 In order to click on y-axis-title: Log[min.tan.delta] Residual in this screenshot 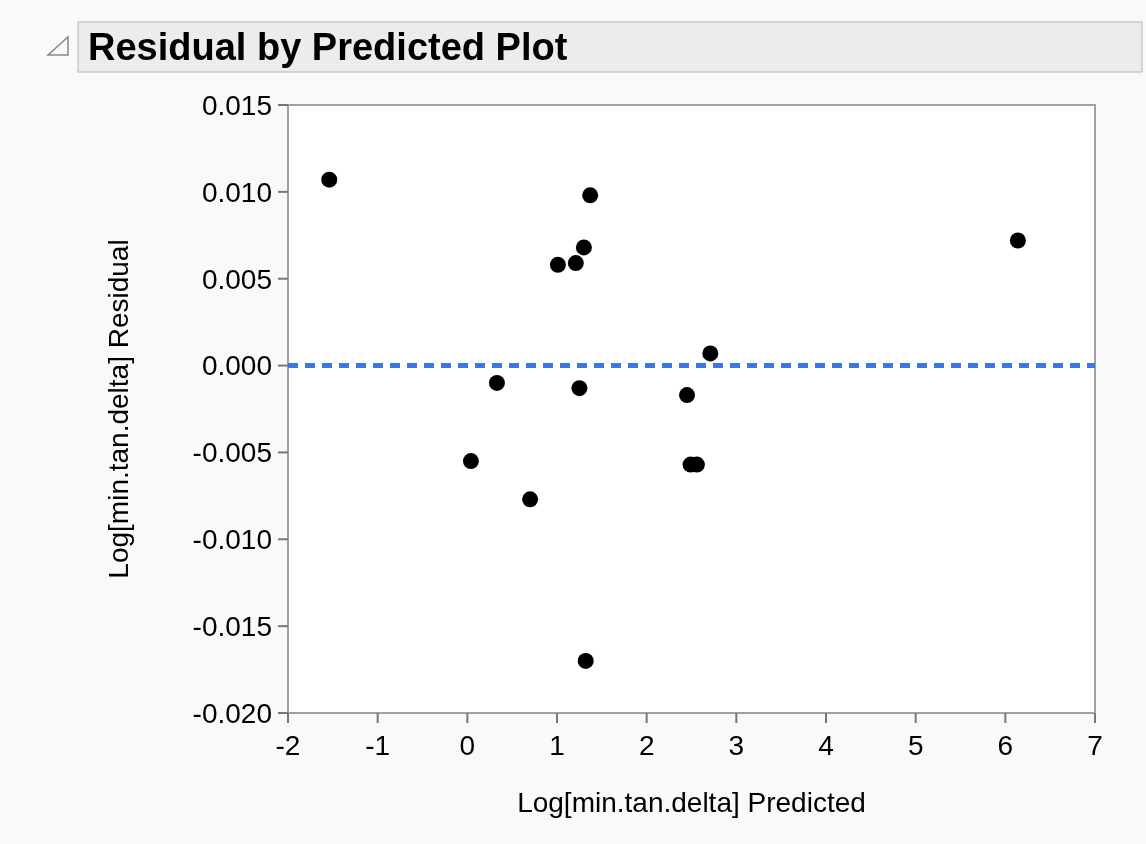, I will do `click(118, 409)`.